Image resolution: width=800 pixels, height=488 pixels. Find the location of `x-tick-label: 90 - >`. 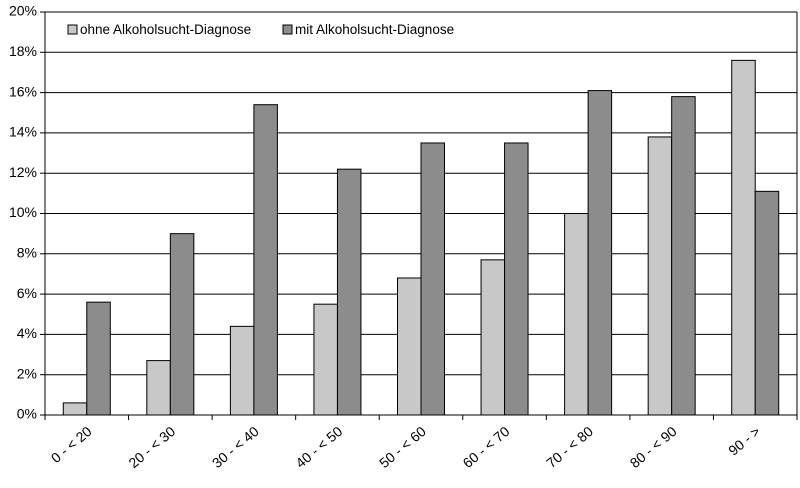

x-tick-label: 90 - > is located at coordinates (744, 441).